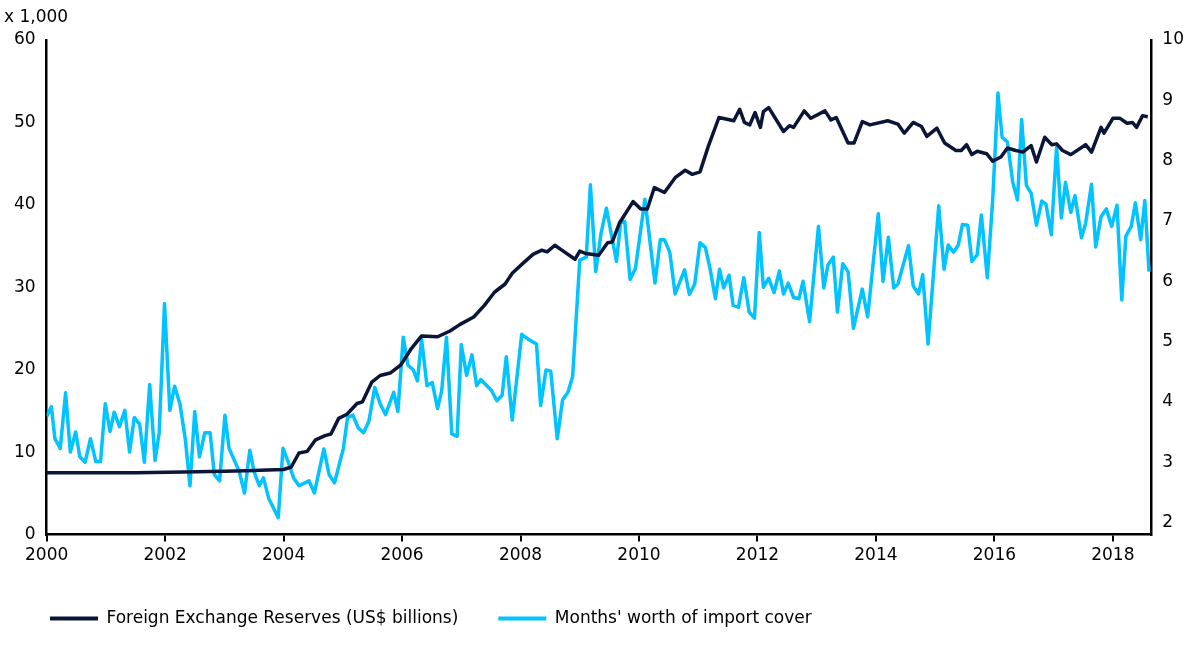 The height and width of the screenshot is (647, 1198). Describe the element at coordinates (47, 554) in the screenshot. I see `x-tick-label: 2000` at that location.